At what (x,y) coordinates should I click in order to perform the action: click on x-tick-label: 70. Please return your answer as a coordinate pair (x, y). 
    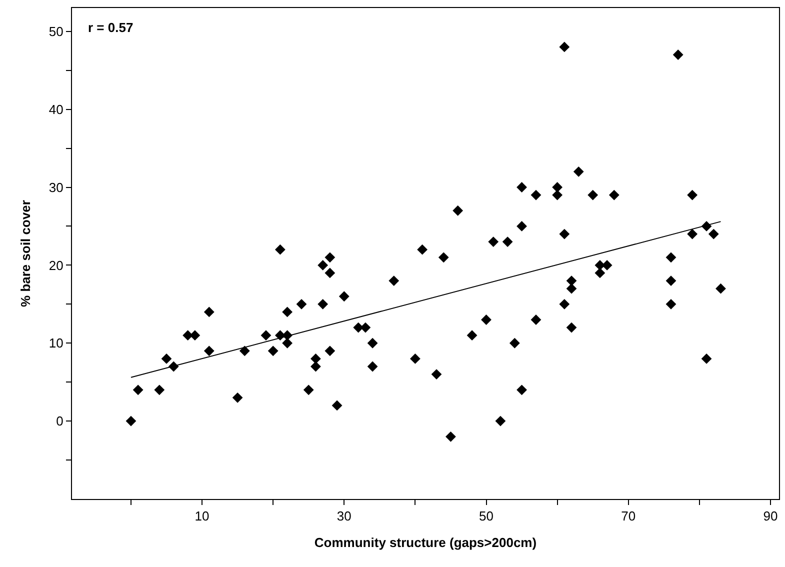
    Looking at the image, I should click on (628, 516).